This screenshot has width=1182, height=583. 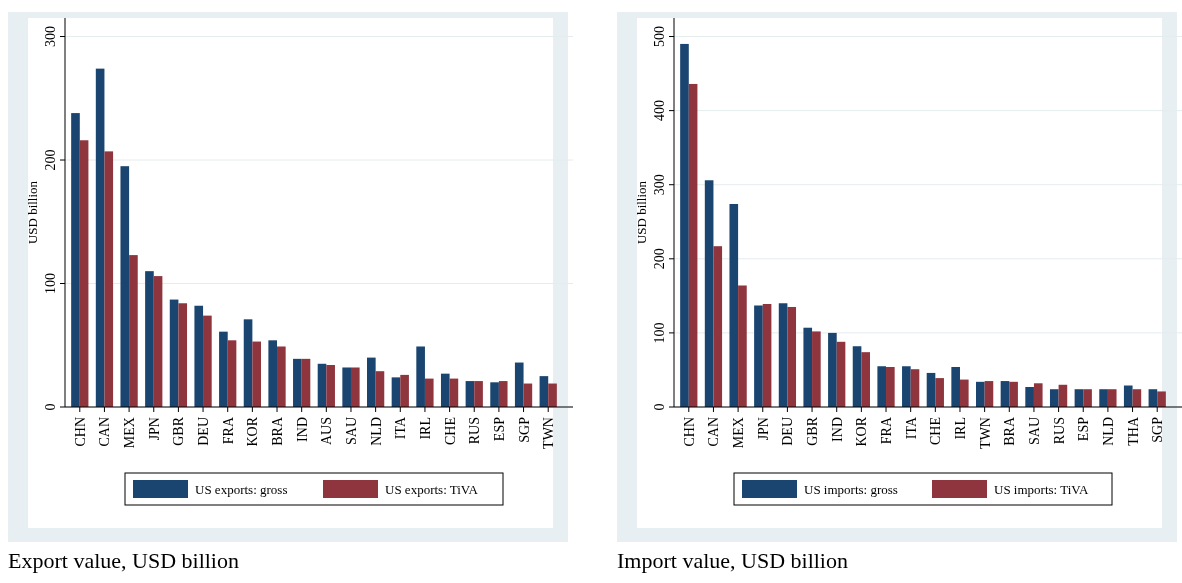 I want to click on x-tick-label: ESP, so click(x=499, y=429).